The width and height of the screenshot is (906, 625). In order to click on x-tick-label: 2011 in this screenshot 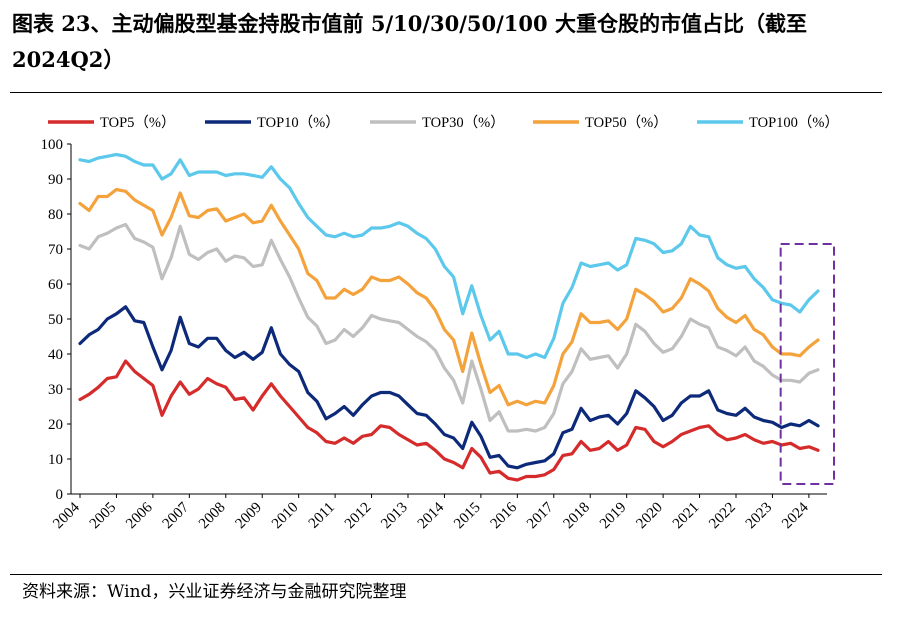, I will do `click(322, 516)`.